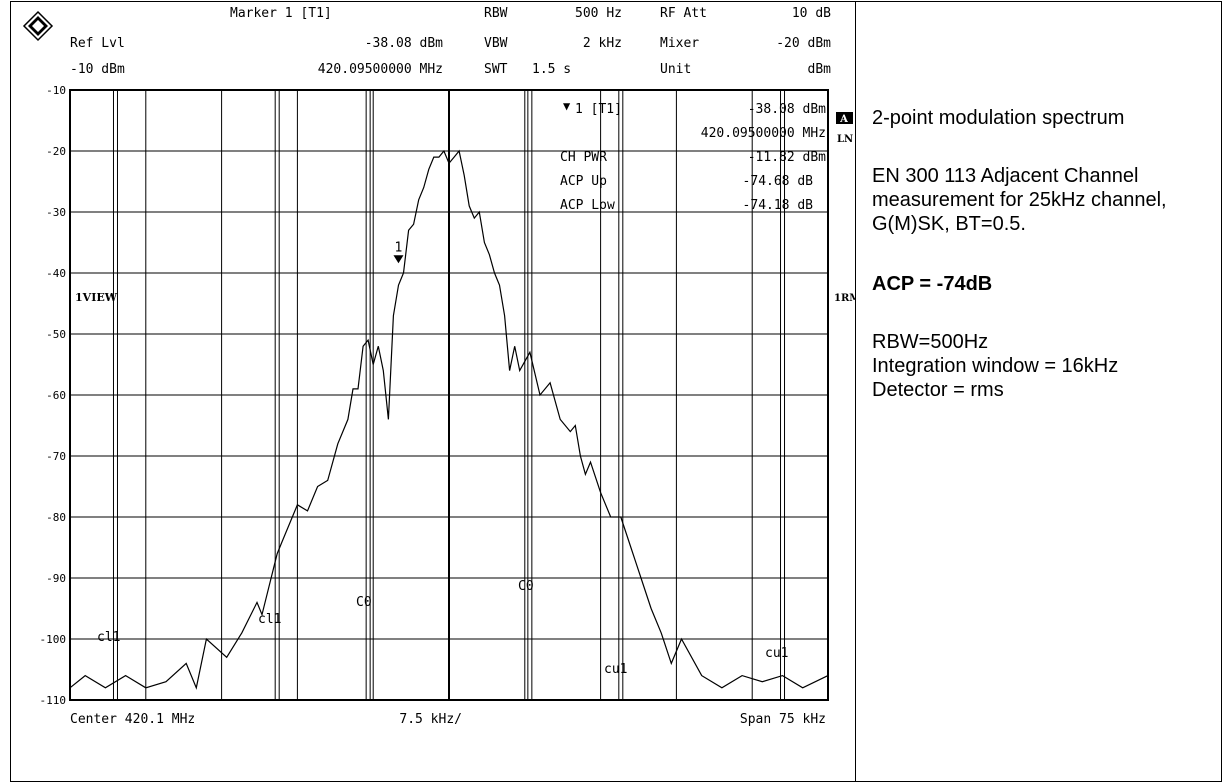 This screenshot has width=1226, height=783. I want to click on y-tick-label: -80, so click(56, 517).